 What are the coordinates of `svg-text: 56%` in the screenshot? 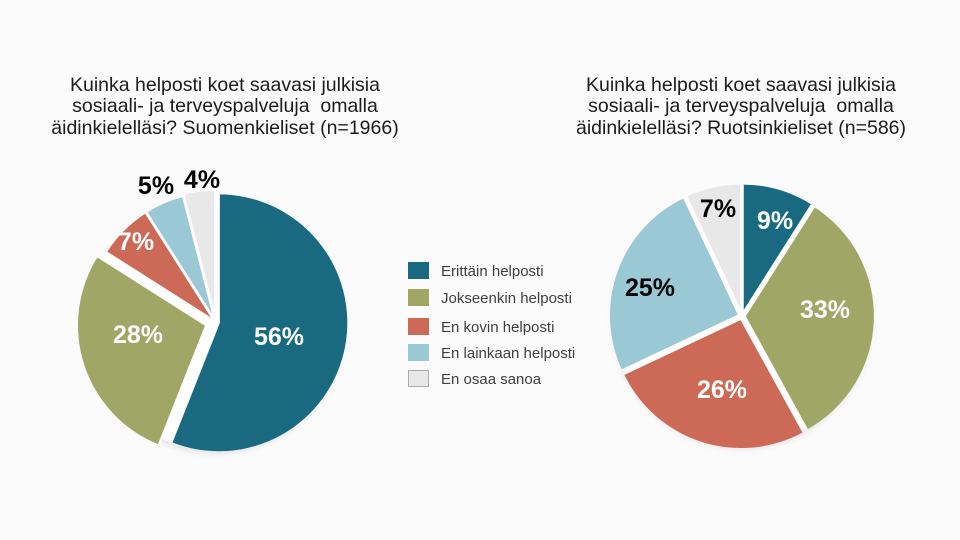 It's located at (279, 337).